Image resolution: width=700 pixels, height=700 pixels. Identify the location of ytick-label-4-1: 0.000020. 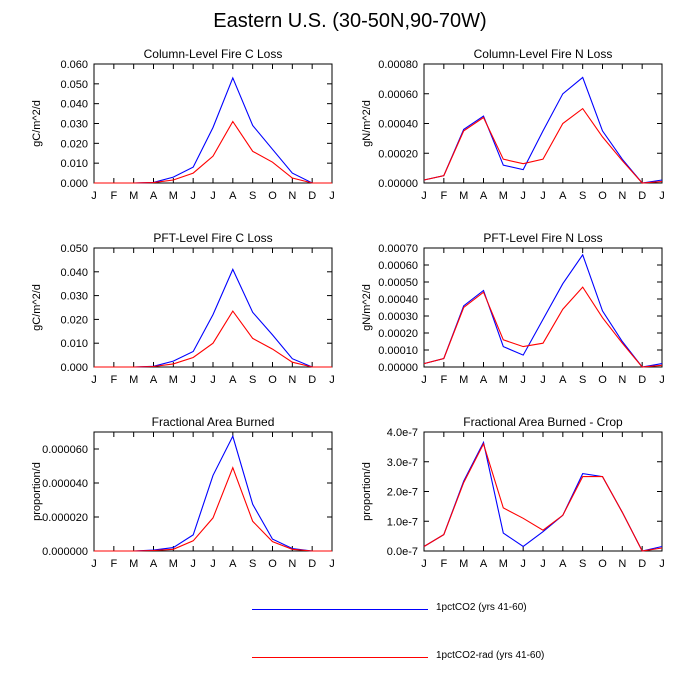
(65, 518).